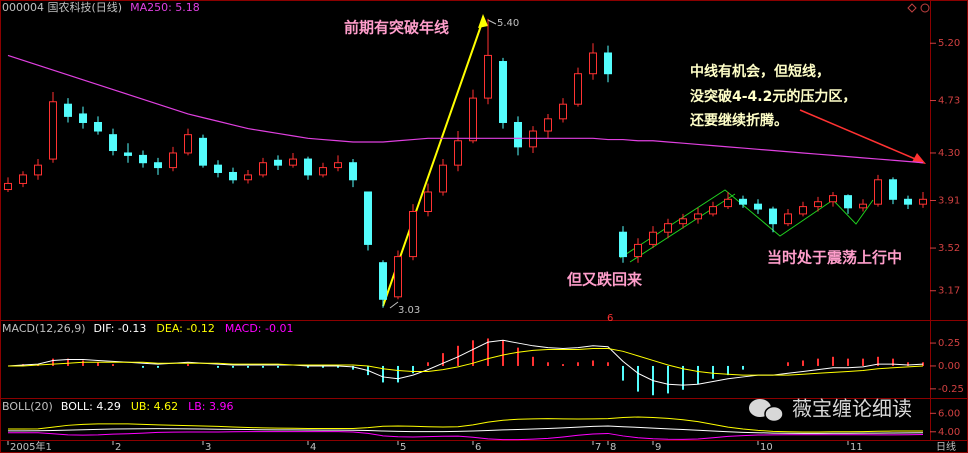 The image size is (968, 453). Describe the element at coordinates (165, 7) in the screenshot. I see `legend-entry: MA250: 5.18` at that location.